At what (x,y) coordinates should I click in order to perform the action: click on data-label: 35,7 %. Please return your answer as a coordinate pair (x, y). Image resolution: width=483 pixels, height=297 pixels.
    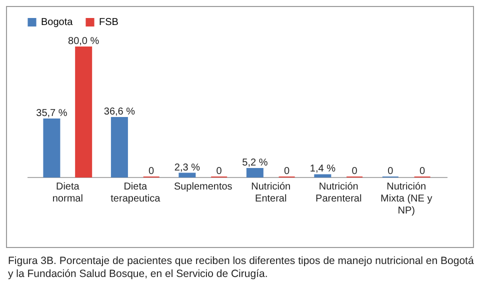
    Looking at the image, I should click on (52, 113).